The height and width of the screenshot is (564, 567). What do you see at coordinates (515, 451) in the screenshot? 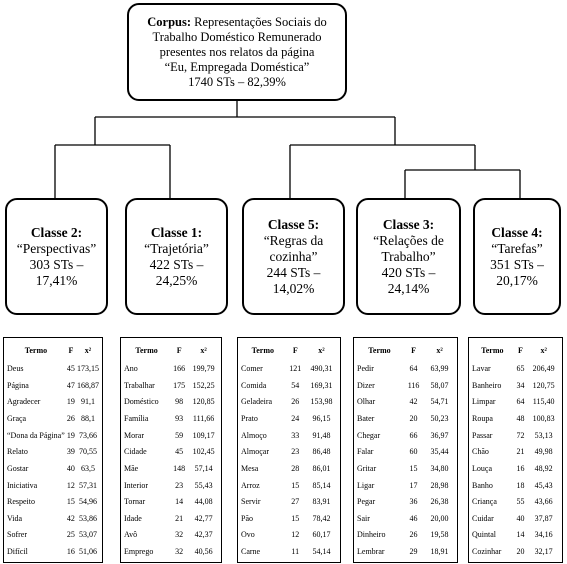
I see `row: Chão 21 49,98` at bounding box center [515, 451].